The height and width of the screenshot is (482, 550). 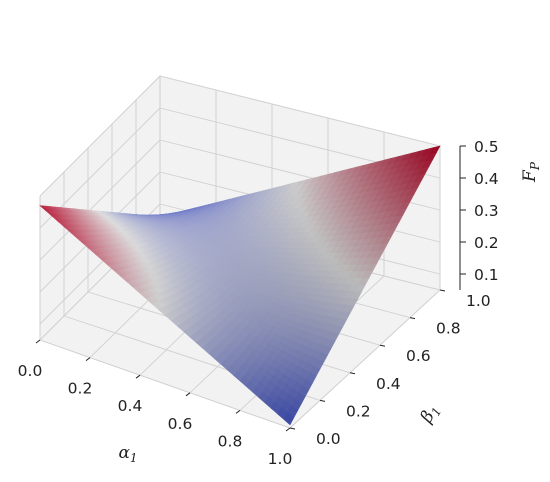 I want to click on x-tick-label-3: 0.6, so click(x=180, y=424).